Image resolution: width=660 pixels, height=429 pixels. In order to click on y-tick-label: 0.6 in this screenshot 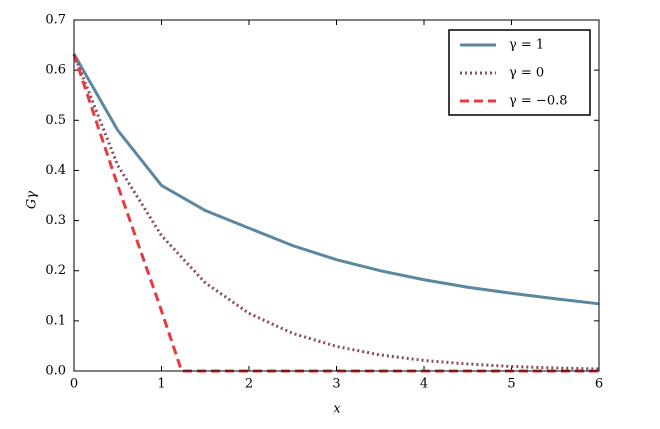, I will do `click(55, 70)`.